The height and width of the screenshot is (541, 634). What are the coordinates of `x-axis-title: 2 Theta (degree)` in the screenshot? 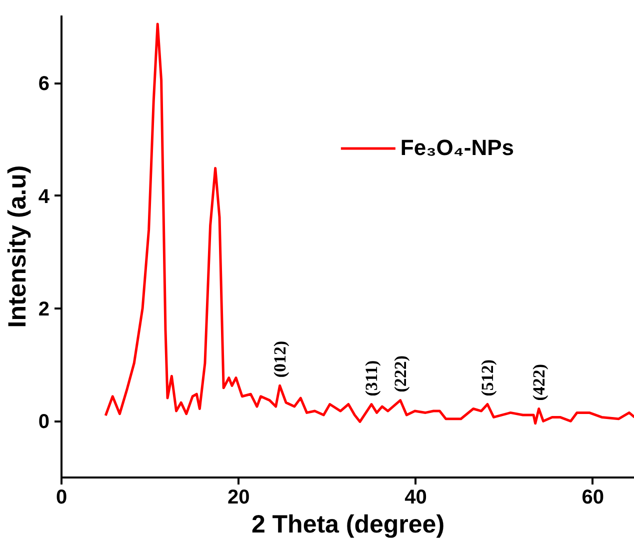 It's located at (348, 524).